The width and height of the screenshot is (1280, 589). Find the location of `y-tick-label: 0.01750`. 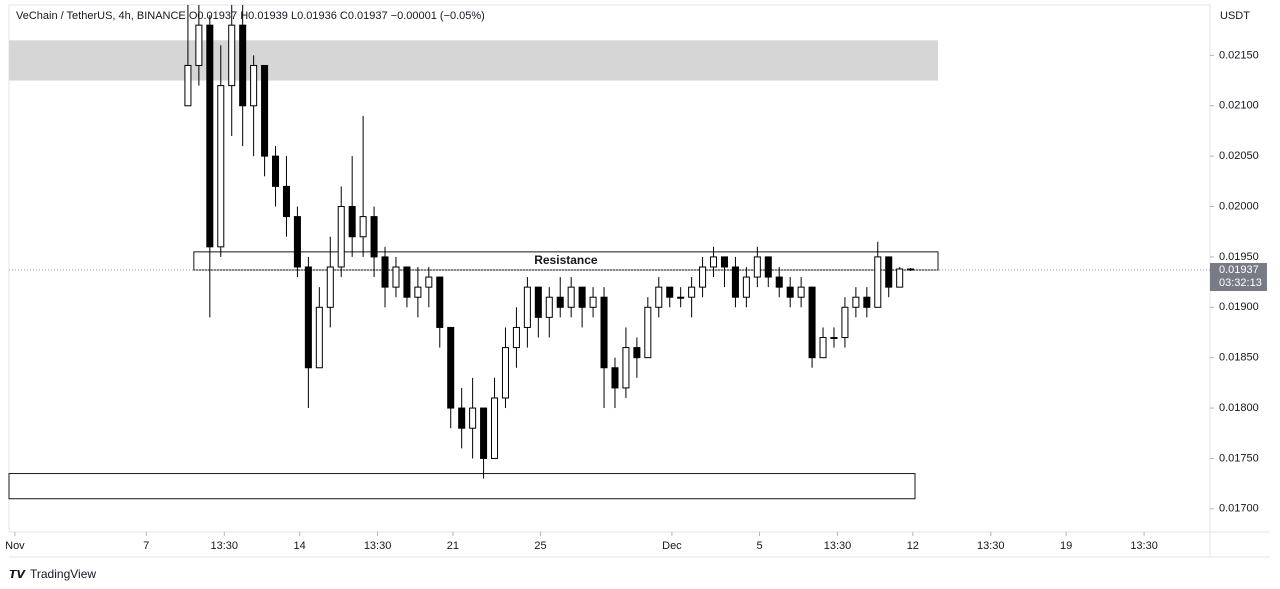

y-tick-label: 0.01750 is located at coordinates (1239, 458).